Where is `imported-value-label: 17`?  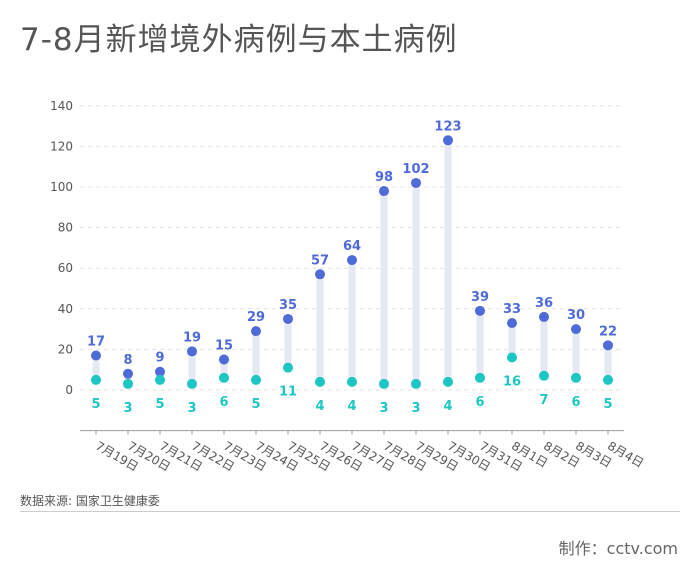 imported-value-label: 17 is located at coordinates (96, 341).